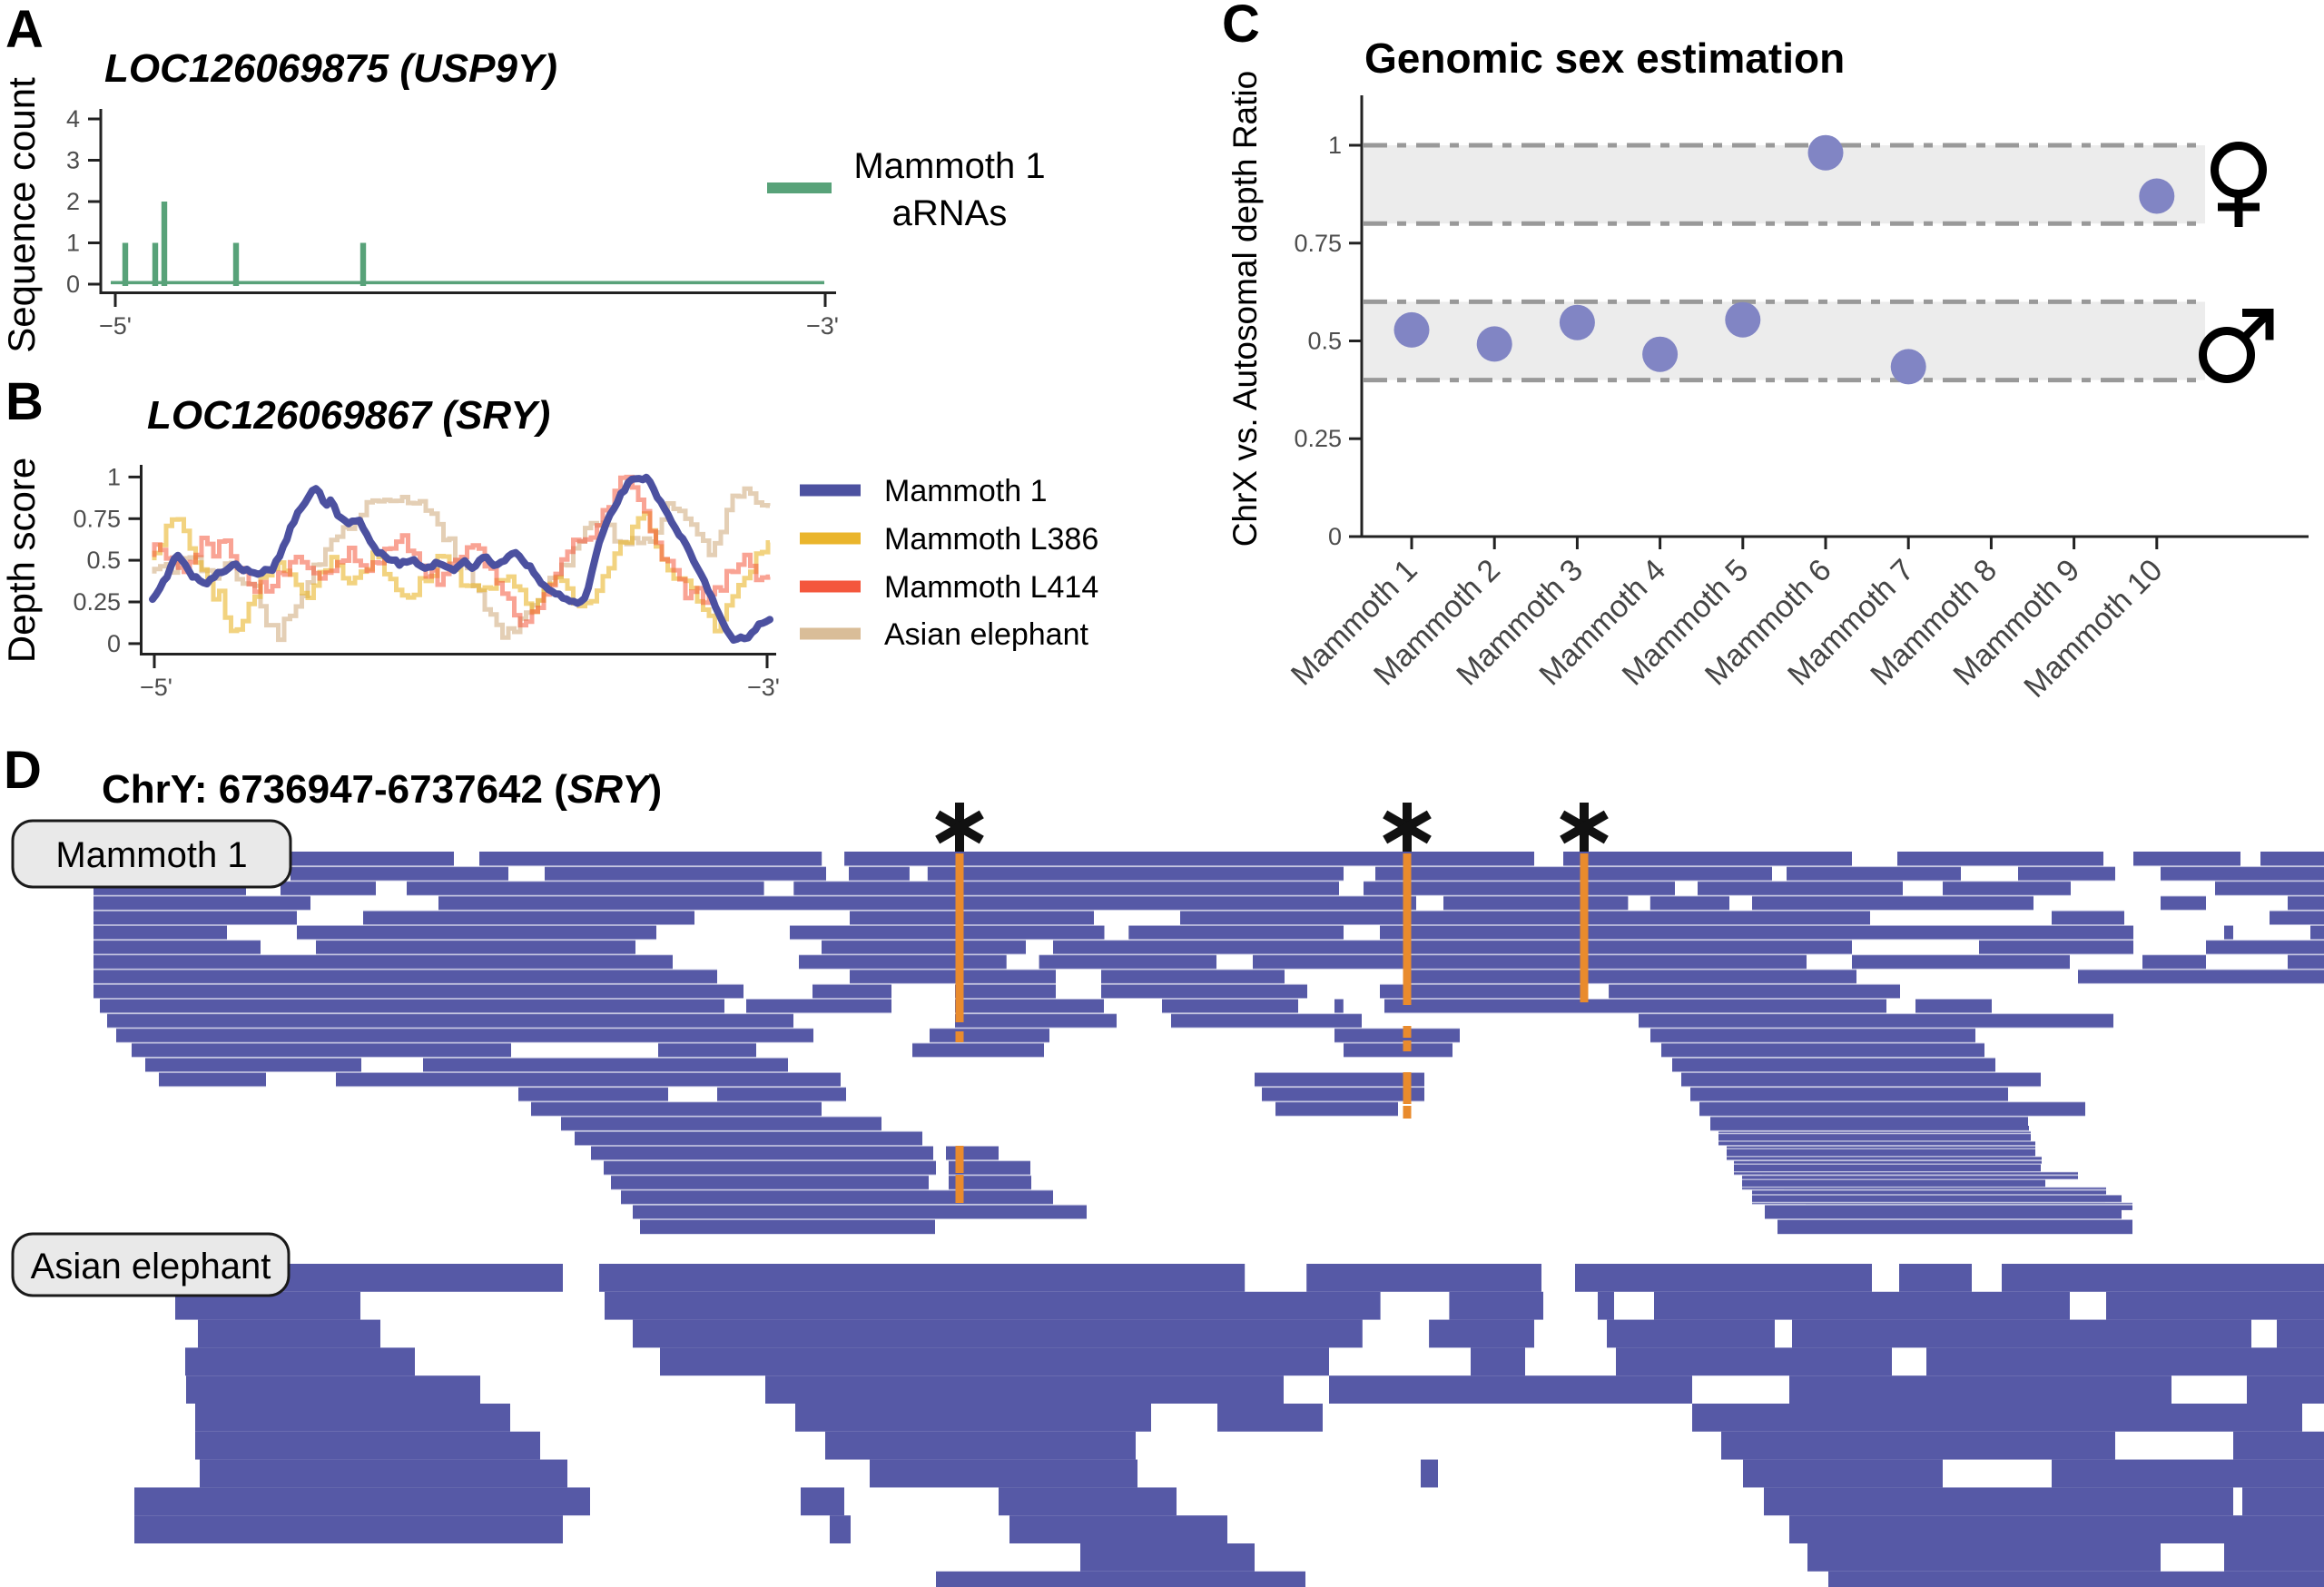  I want to click on svg-text: B, so click(24, 401).